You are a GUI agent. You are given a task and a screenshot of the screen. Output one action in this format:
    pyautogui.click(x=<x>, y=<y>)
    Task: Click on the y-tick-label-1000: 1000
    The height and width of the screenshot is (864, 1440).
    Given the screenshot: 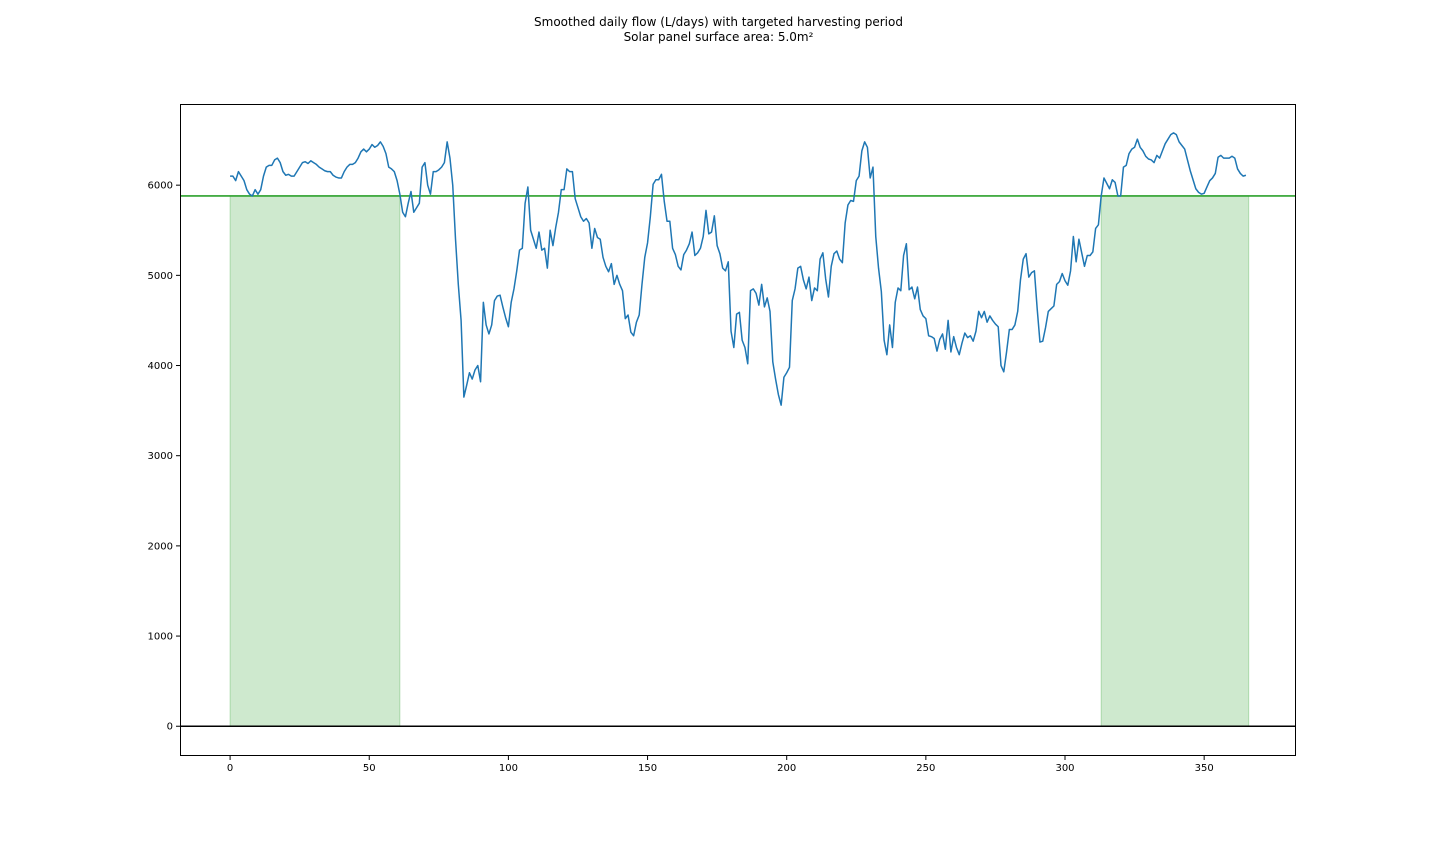 What is the action you would take?
    pyautogui.click(x=160, y=637)
    